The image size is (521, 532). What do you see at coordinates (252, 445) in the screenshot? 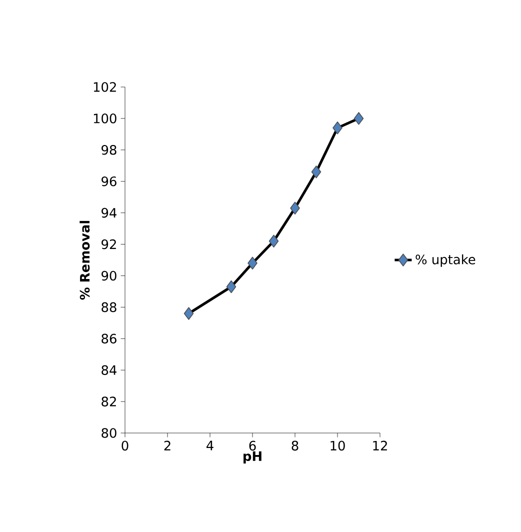
I see `x-tick-label: 6` at bounding box center [252, 445].